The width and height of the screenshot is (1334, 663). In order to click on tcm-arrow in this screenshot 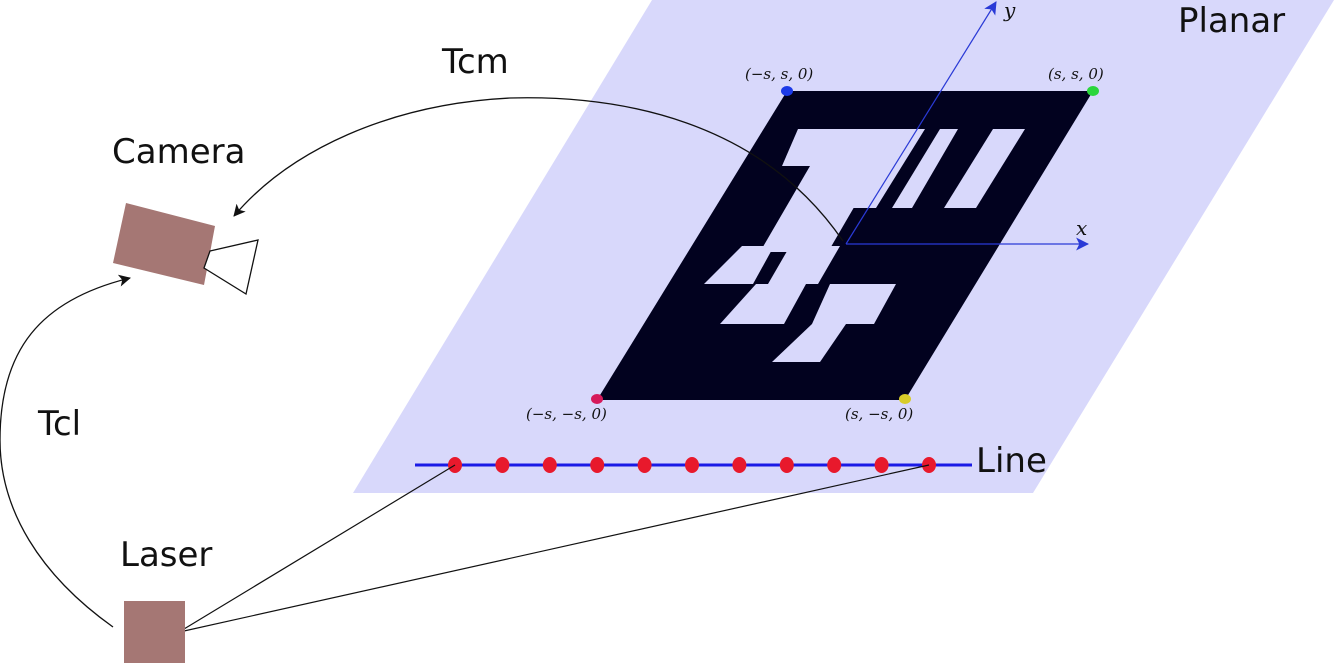, I will do `click(538, 169)`.